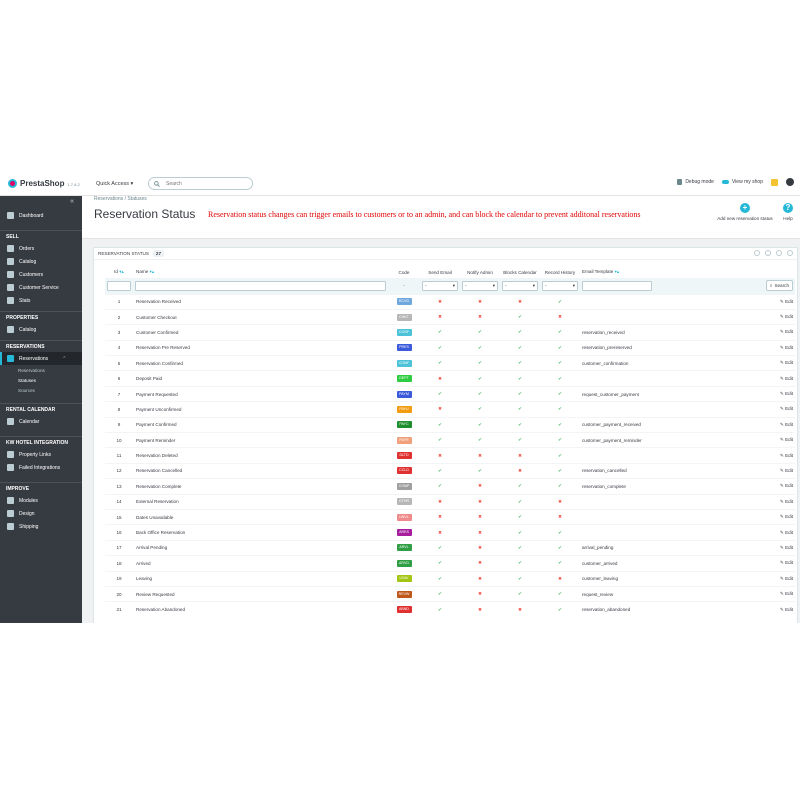  Describe the element at coordinates (41, 454) in the screenshot. I see `sidebar-item-property-links: Property Links` at that location.